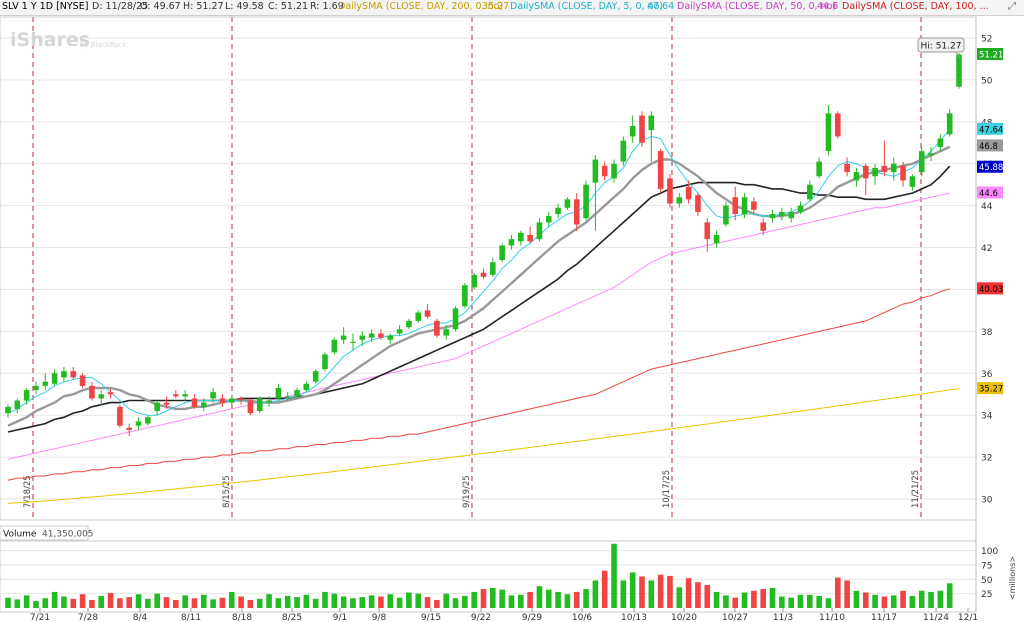  I want to click on sma50-label: DailySMA (CLOSE, DAY, 50, 0, no), so click(757, 6).